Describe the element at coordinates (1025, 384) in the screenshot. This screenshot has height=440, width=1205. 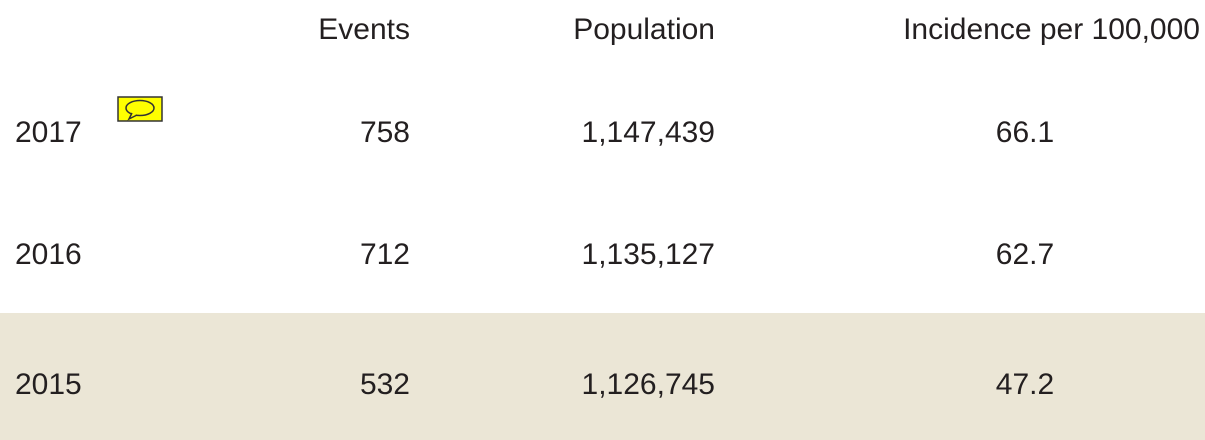
I see `incidence-cell: 47.2` at that location.